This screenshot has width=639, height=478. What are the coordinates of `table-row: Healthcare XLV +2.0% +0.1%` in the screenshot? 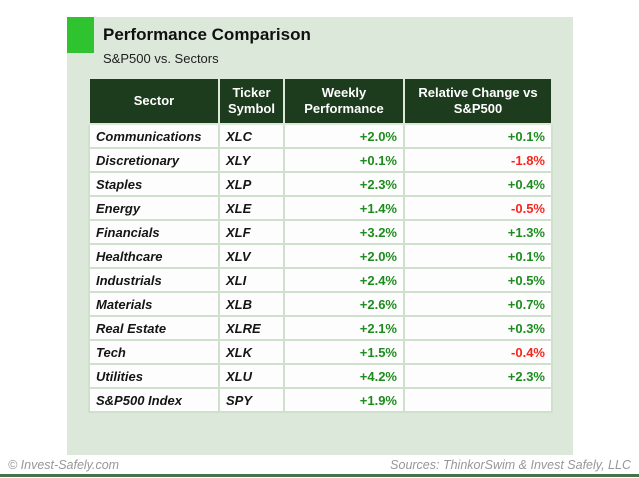 It's located at (320, 256).